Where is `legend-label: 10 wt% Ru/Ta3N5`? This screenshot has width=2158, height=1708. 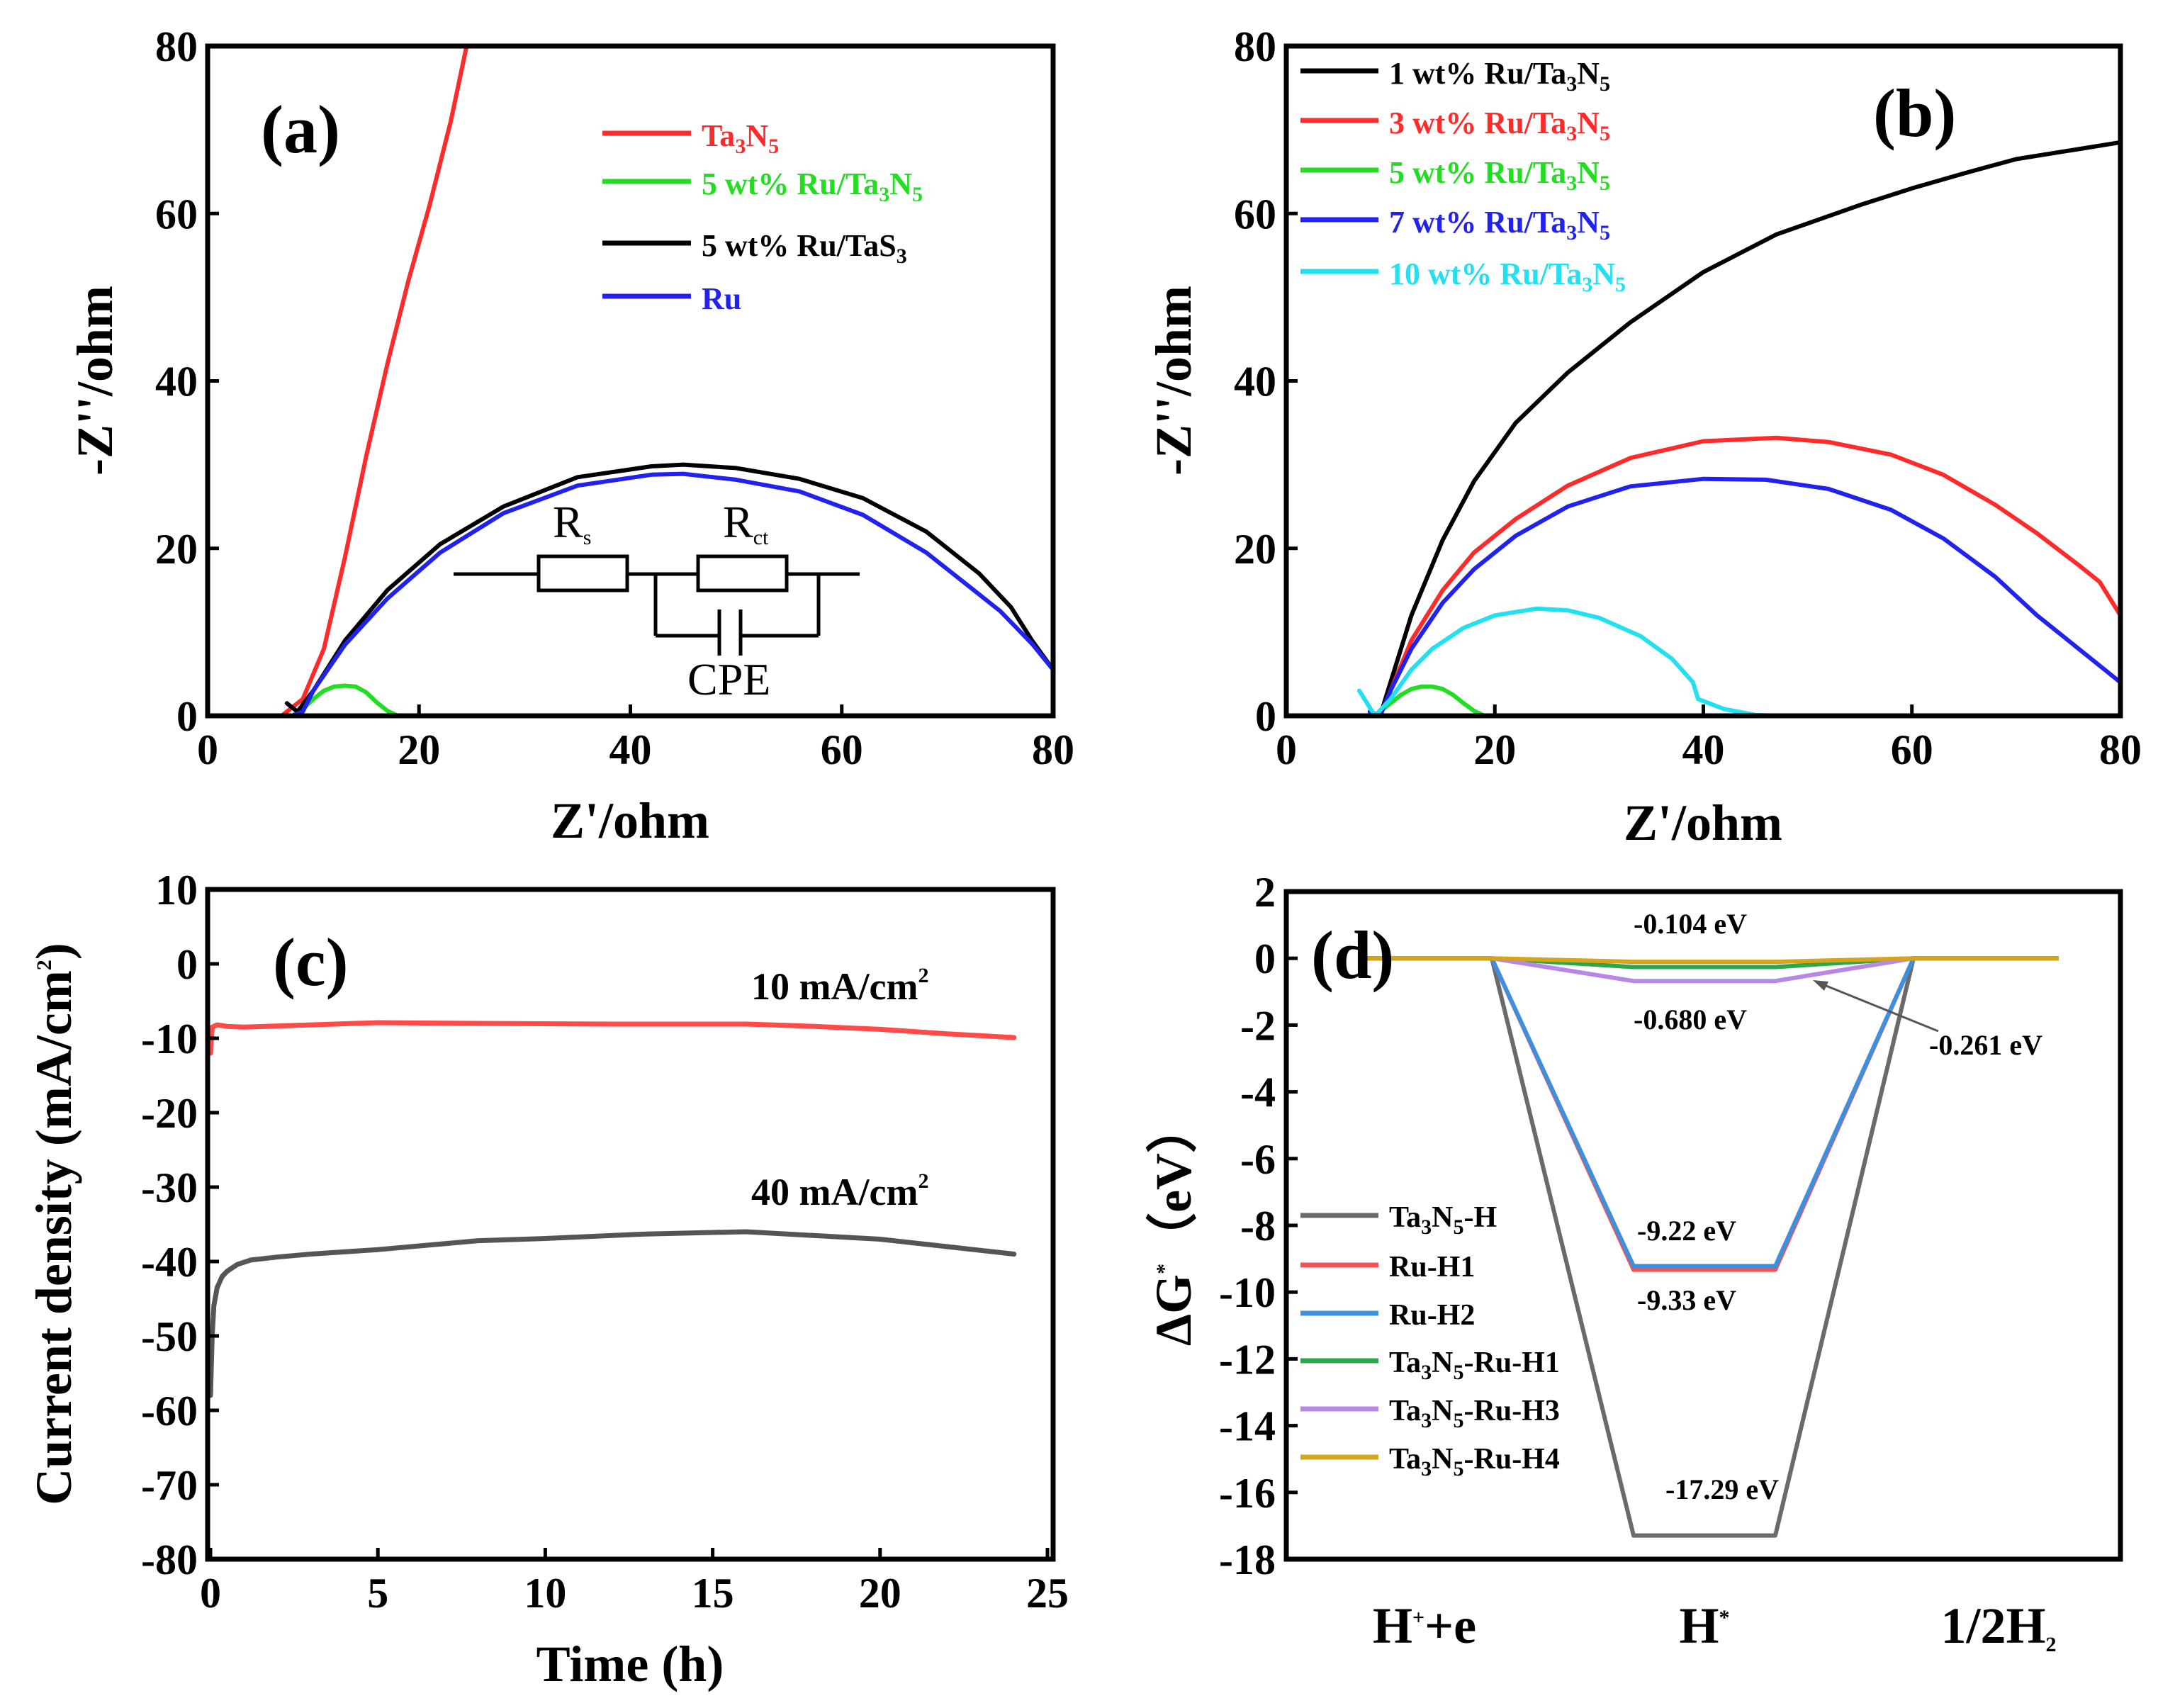 legend-label: 10 wt% Ru/Ta3N5 is located at coordinates (1507, 276).